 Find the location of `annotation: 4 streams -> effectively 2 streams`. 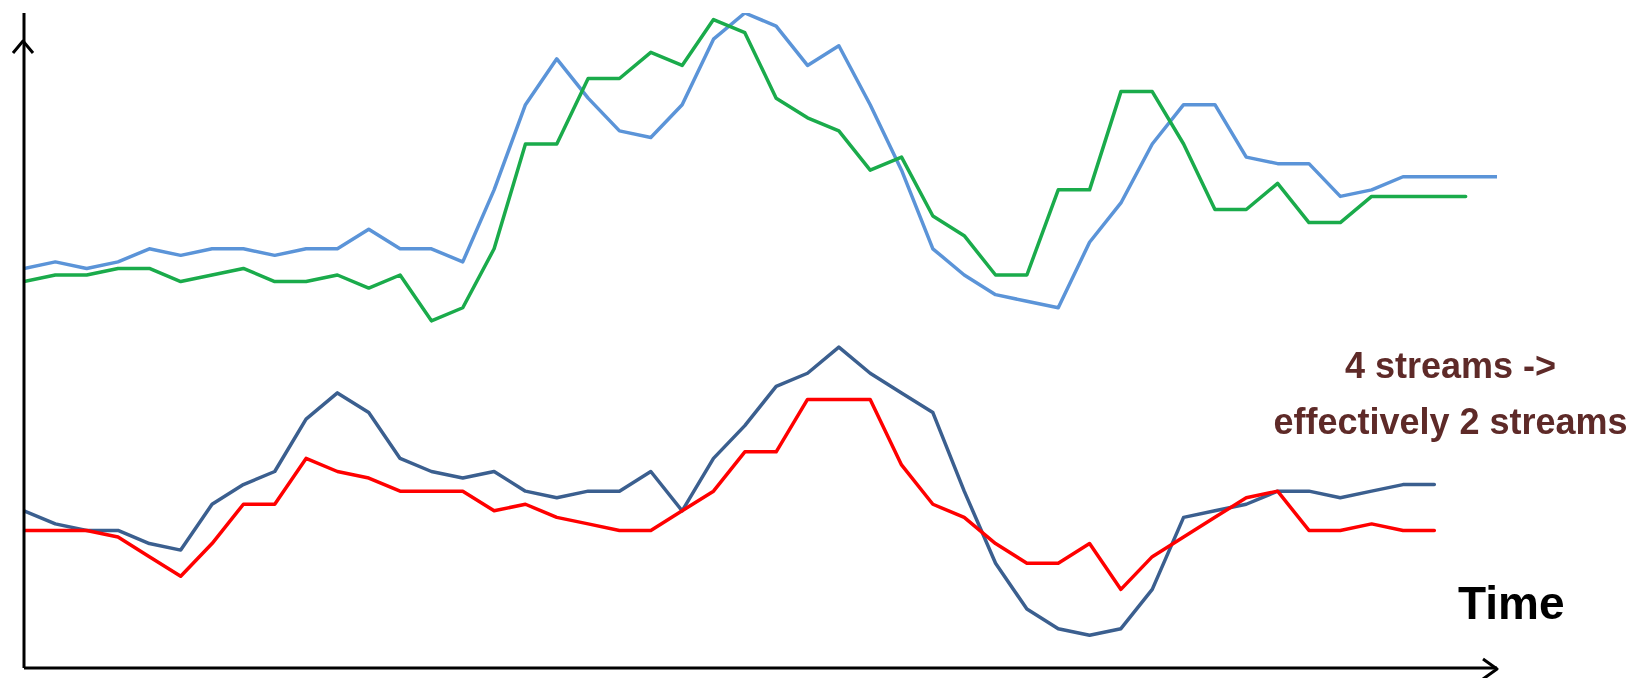

annotation: 4 streams -> effectively 2 streams is located at coordinates (1450, 394).